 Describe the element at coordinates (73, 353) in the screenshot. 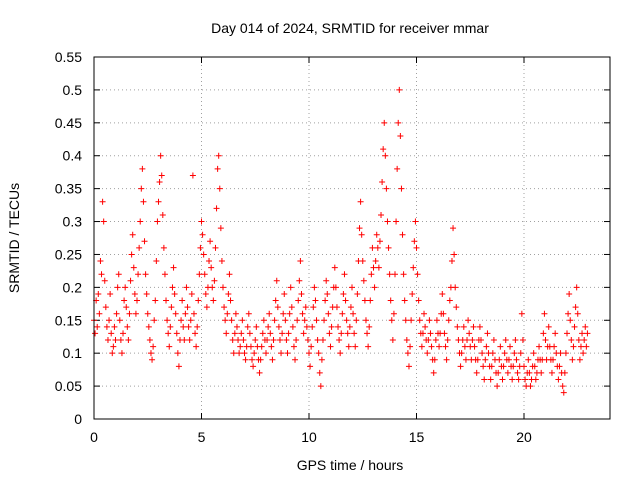

I see `y-tick-label: 0.1` at that location.